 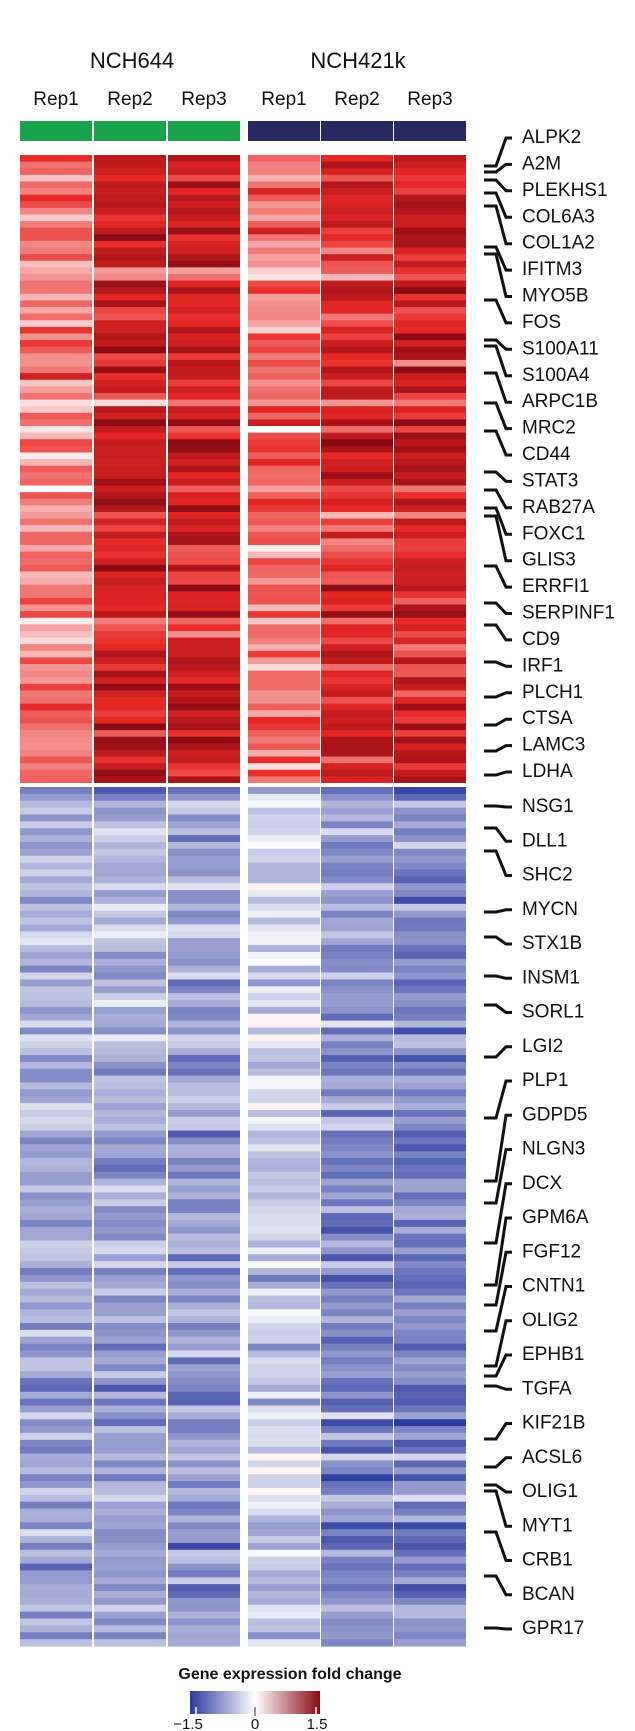 What do you see at coordinates (560, 348) in the screenshot?
I see `gene-label: S100A11` at bounding box center [560, 348].